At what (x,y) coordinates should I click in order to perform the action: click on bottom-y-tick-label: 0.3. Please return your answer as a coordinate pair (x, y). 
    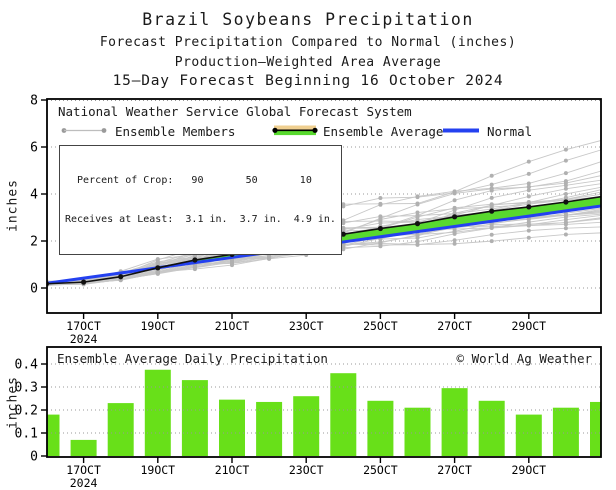
    Looking at the image, I should click on (26, 388).